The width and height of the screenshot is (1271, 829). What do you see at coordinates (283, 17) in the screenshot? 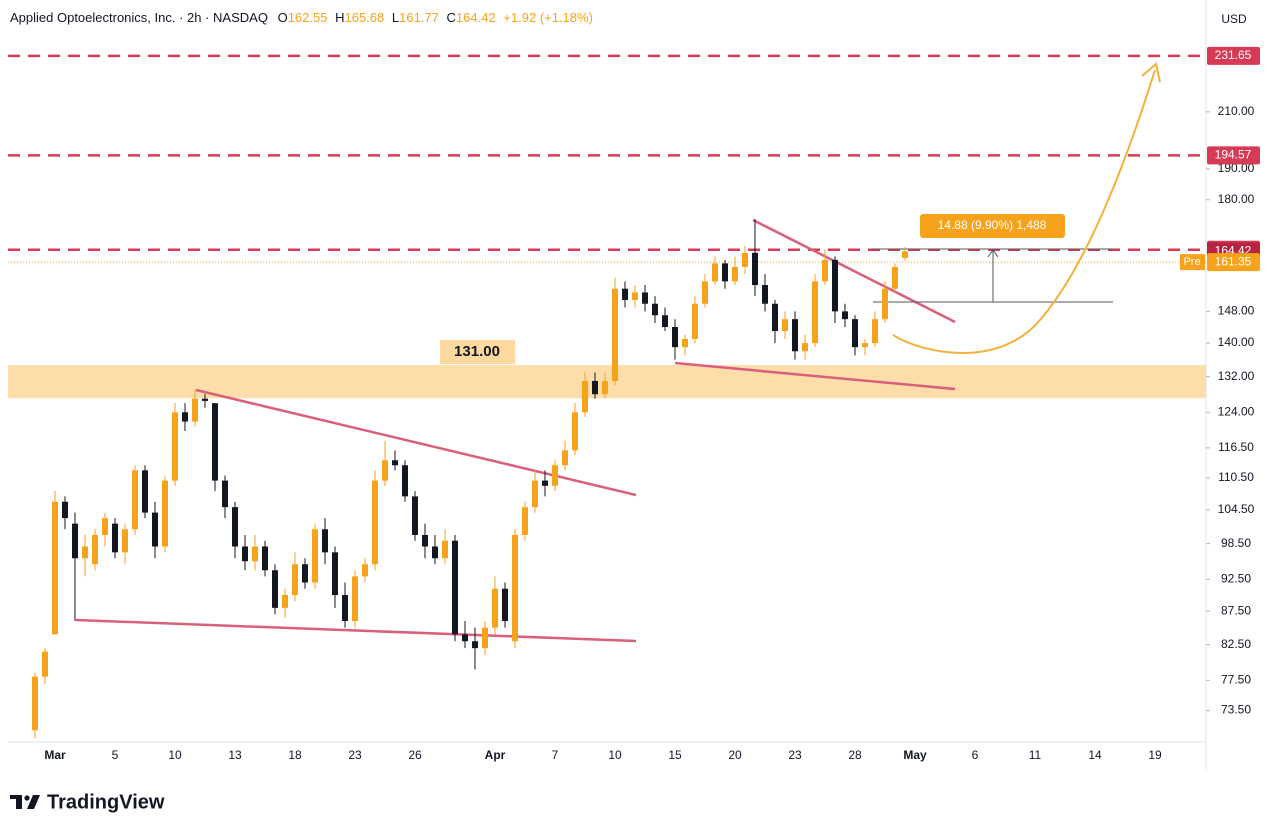
I see `ohlc-key: O` at bounding box center [283, 17].